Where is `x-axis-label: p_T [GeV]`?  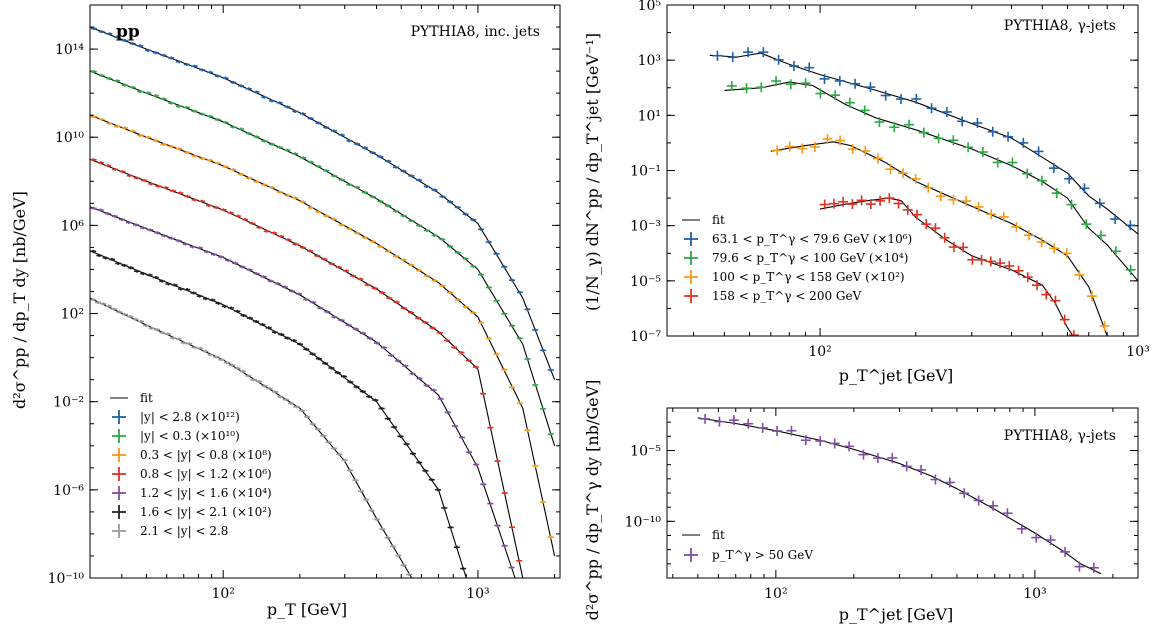
x-axis-label: p_T [GeV] is located at coordinates (307, 609).